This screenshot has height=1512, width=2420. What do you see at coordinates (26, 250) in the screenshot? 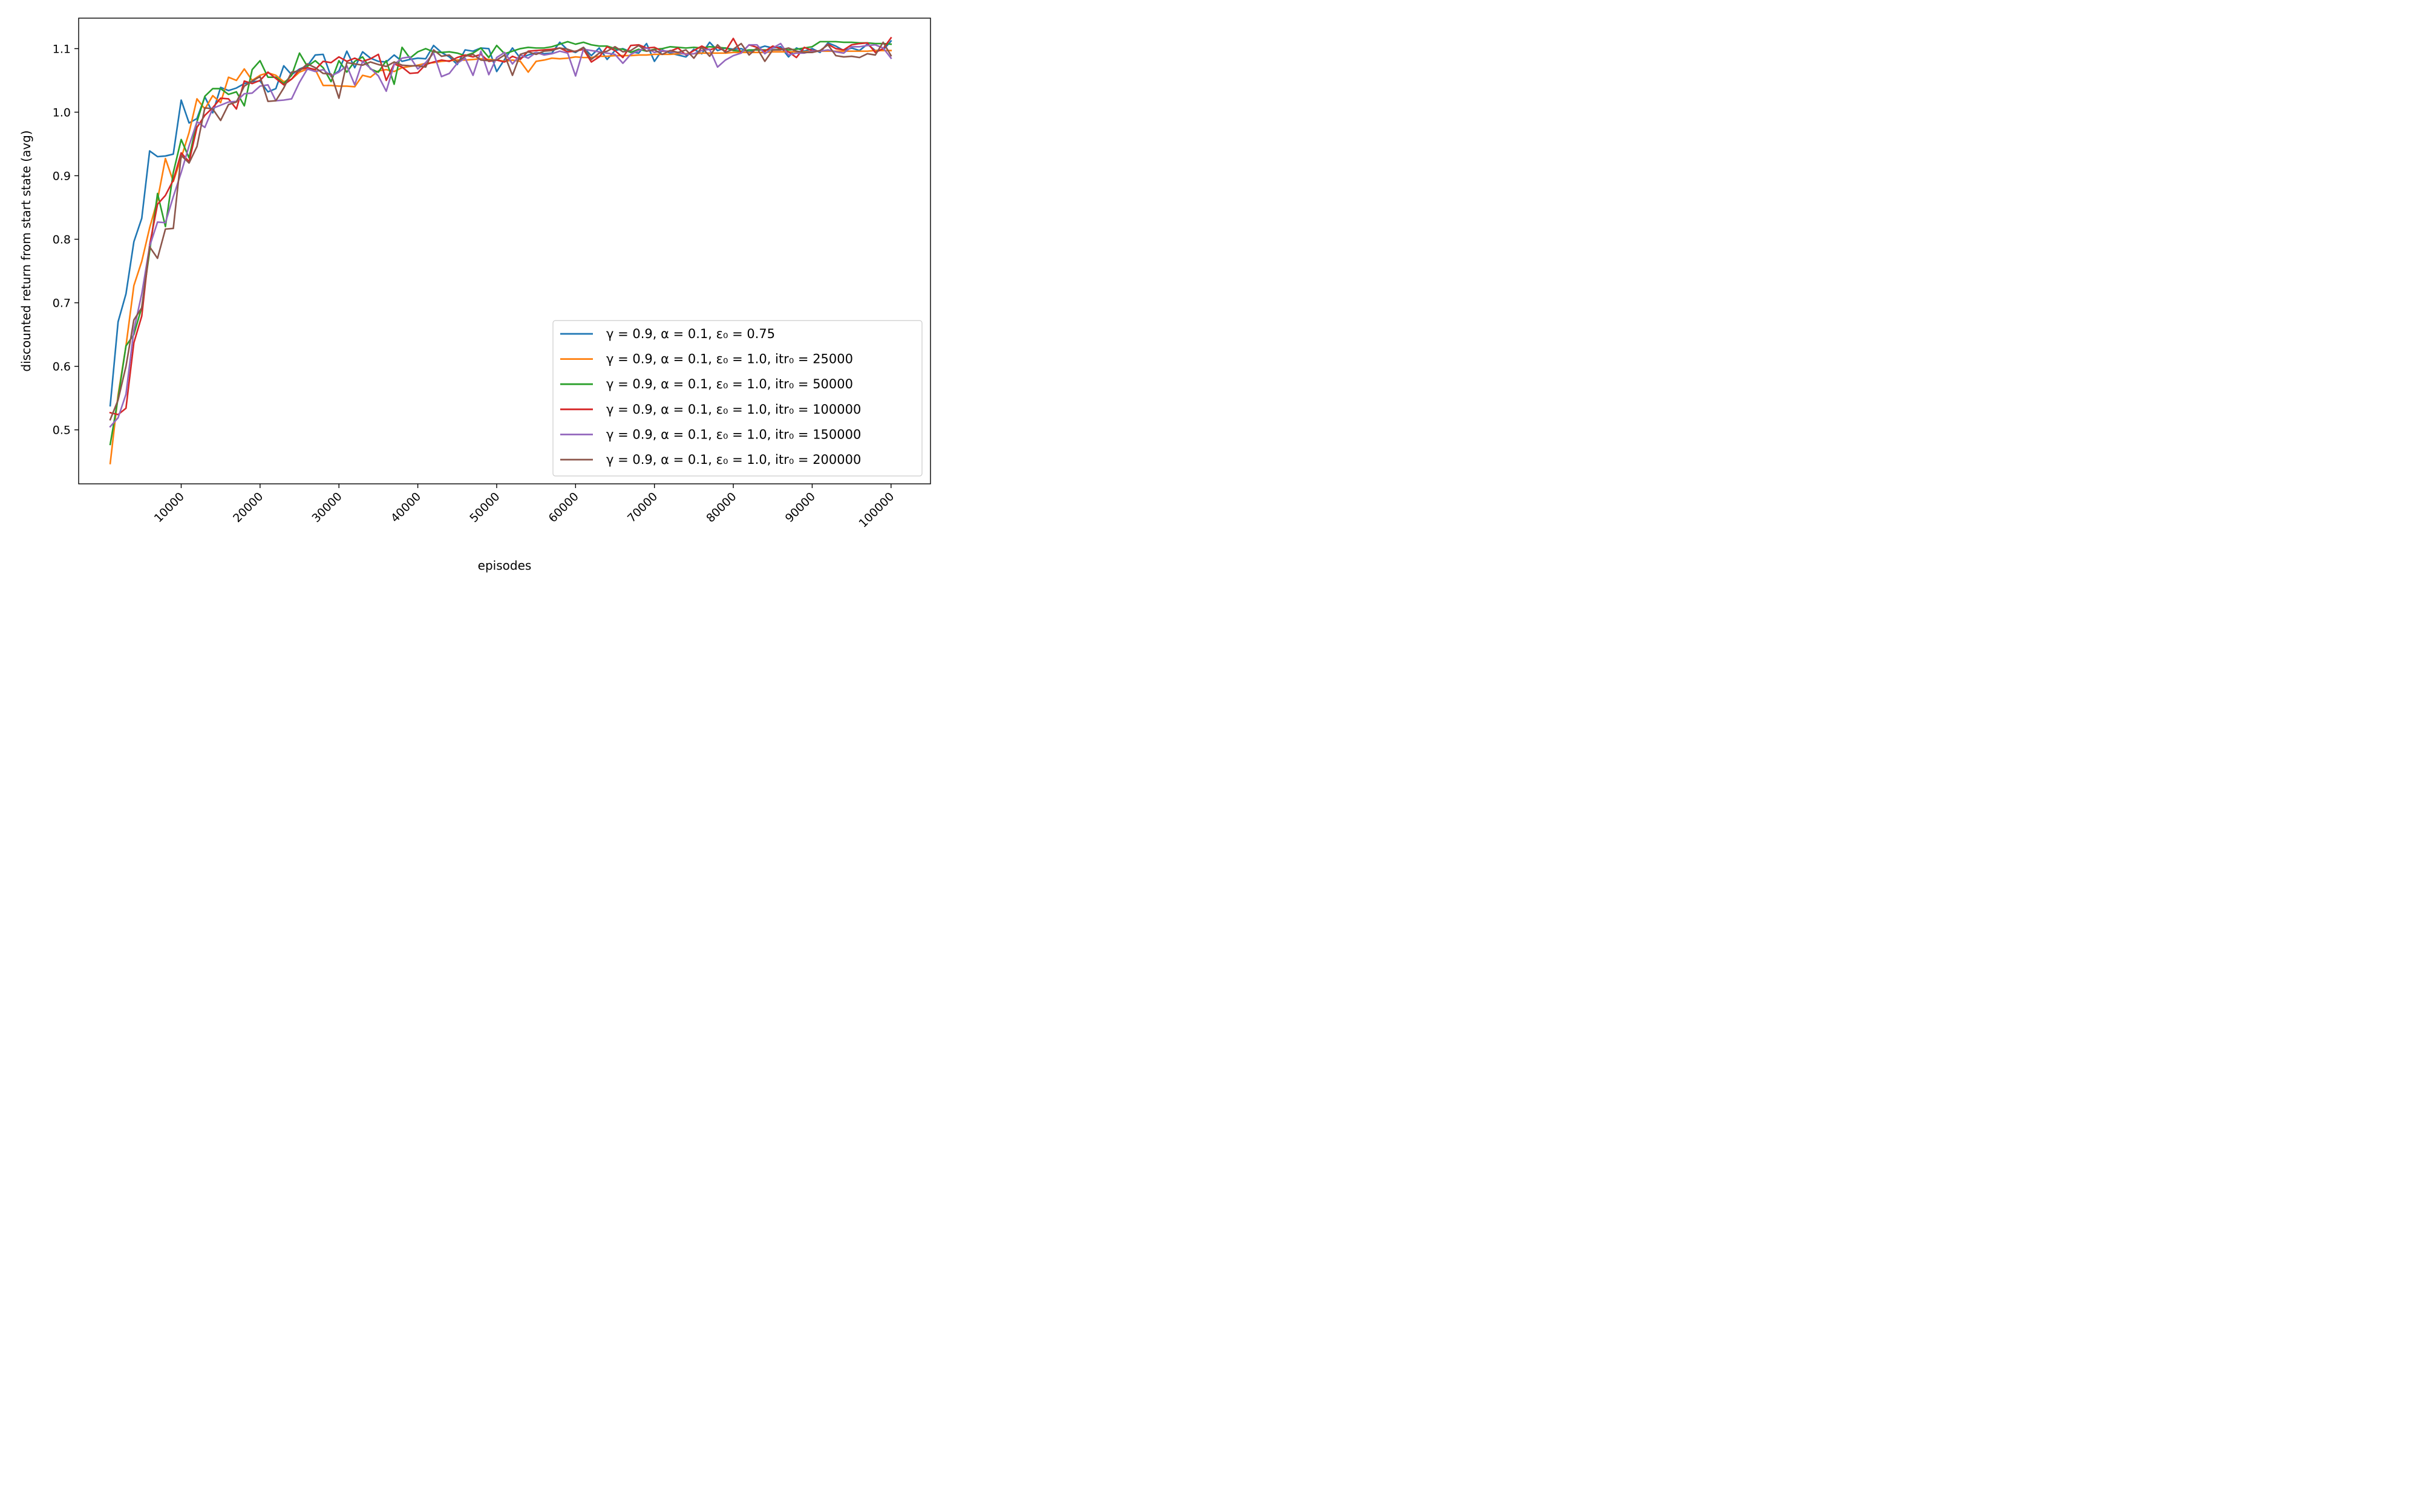
I see `y-axis-label: discounted return from start state (avg)` at bounding box center [26, 250].